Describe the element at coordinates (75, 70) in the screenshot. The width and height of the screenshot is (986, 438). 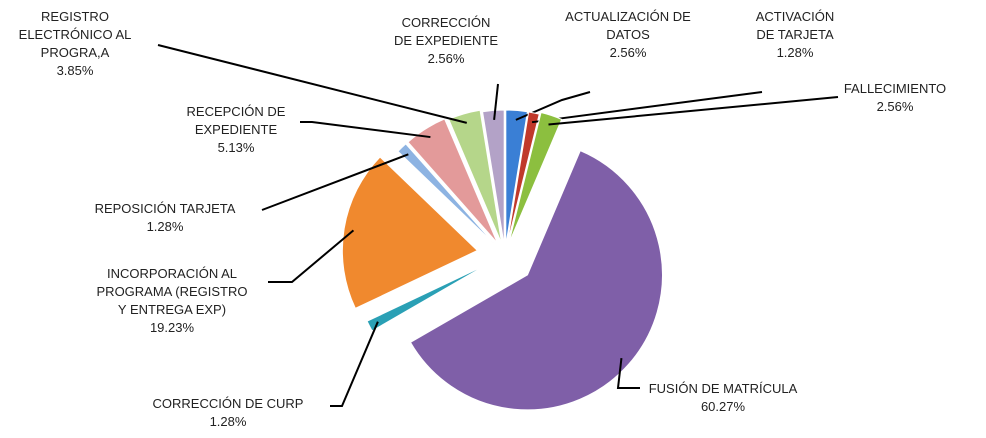
I see `slice-percent: 3.85%` at that location.